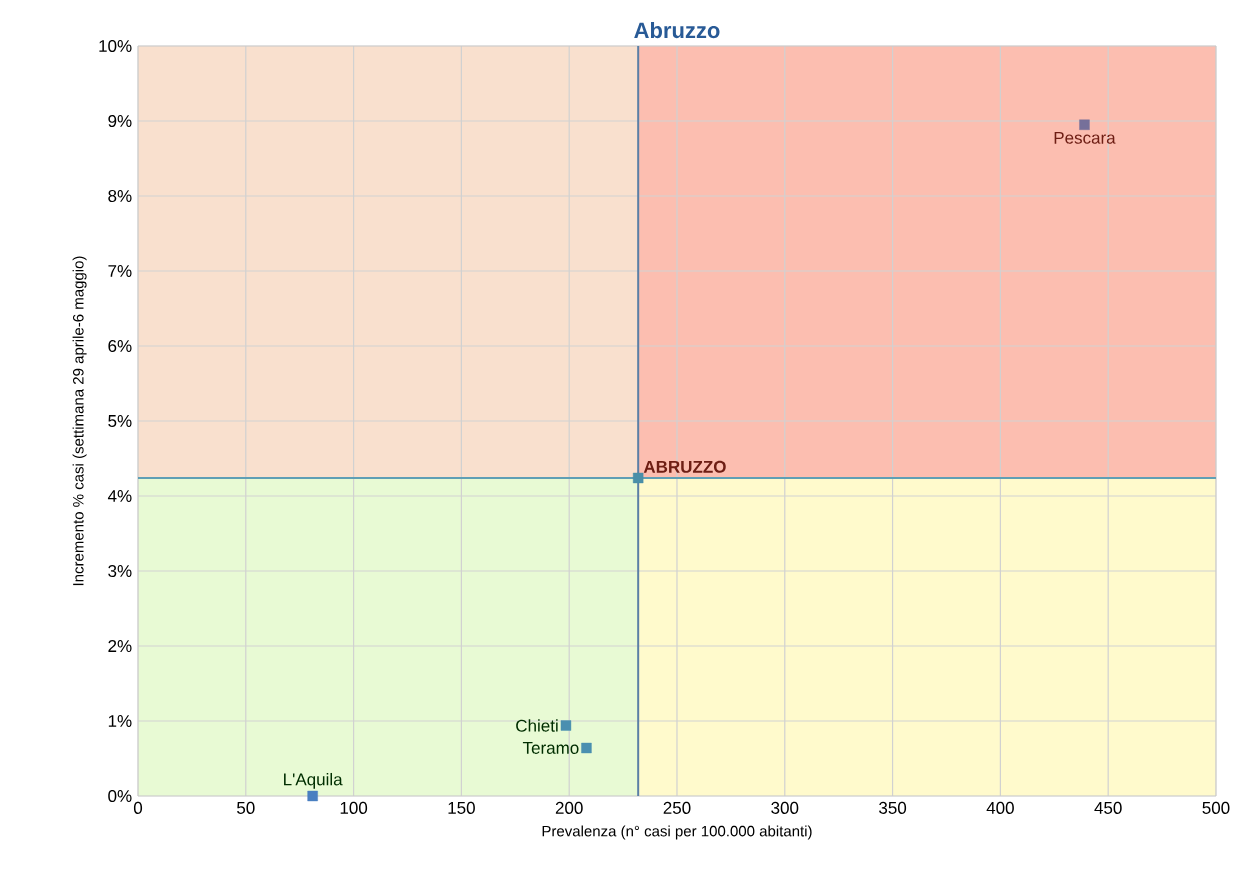 This screenshot has height=884, width=1248. What do you see at coordinates (1000, 807) in the screenshot?
I see `x-tick-label: 400` at bounding box center [1000, 807].